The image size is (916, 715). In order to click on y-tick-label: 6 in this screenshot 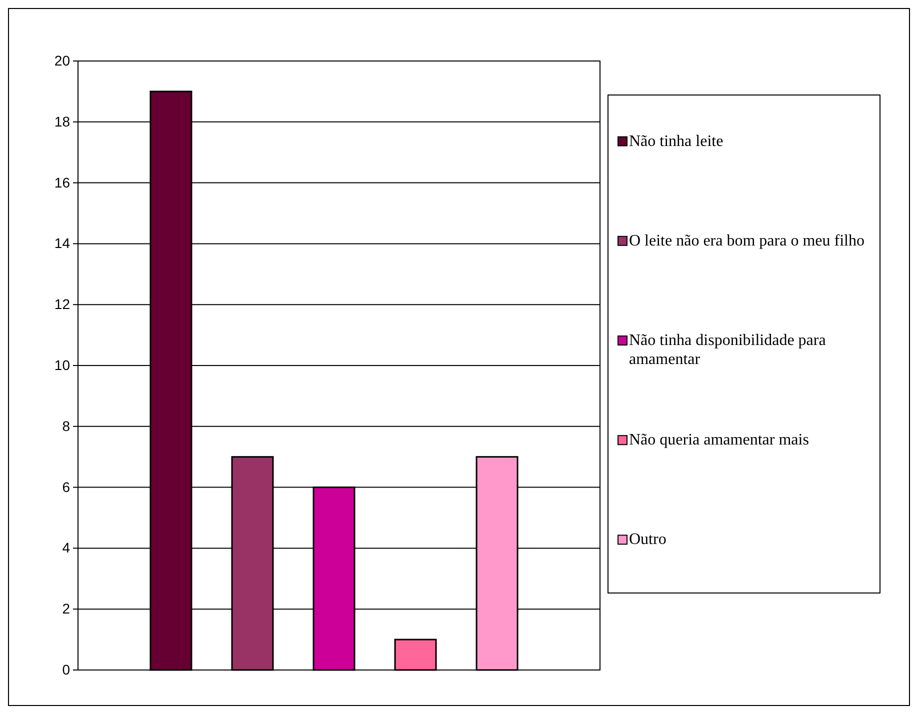, I will do `click(66, 486)`.